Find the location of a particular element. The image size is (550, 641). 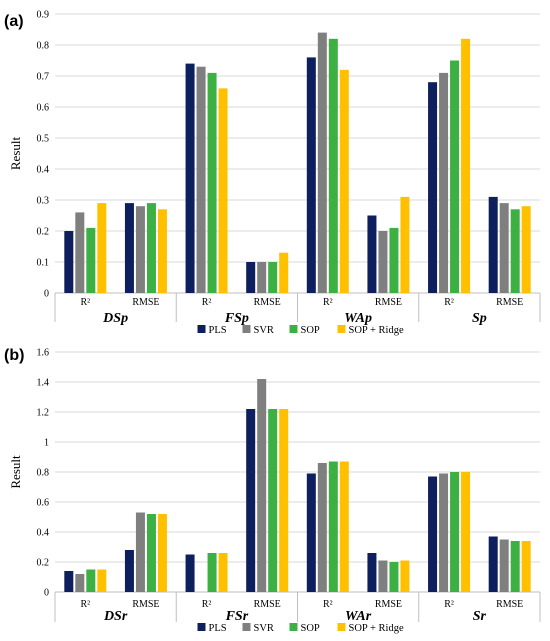

x-group-label: WAr is located at coordinates (358, 616).